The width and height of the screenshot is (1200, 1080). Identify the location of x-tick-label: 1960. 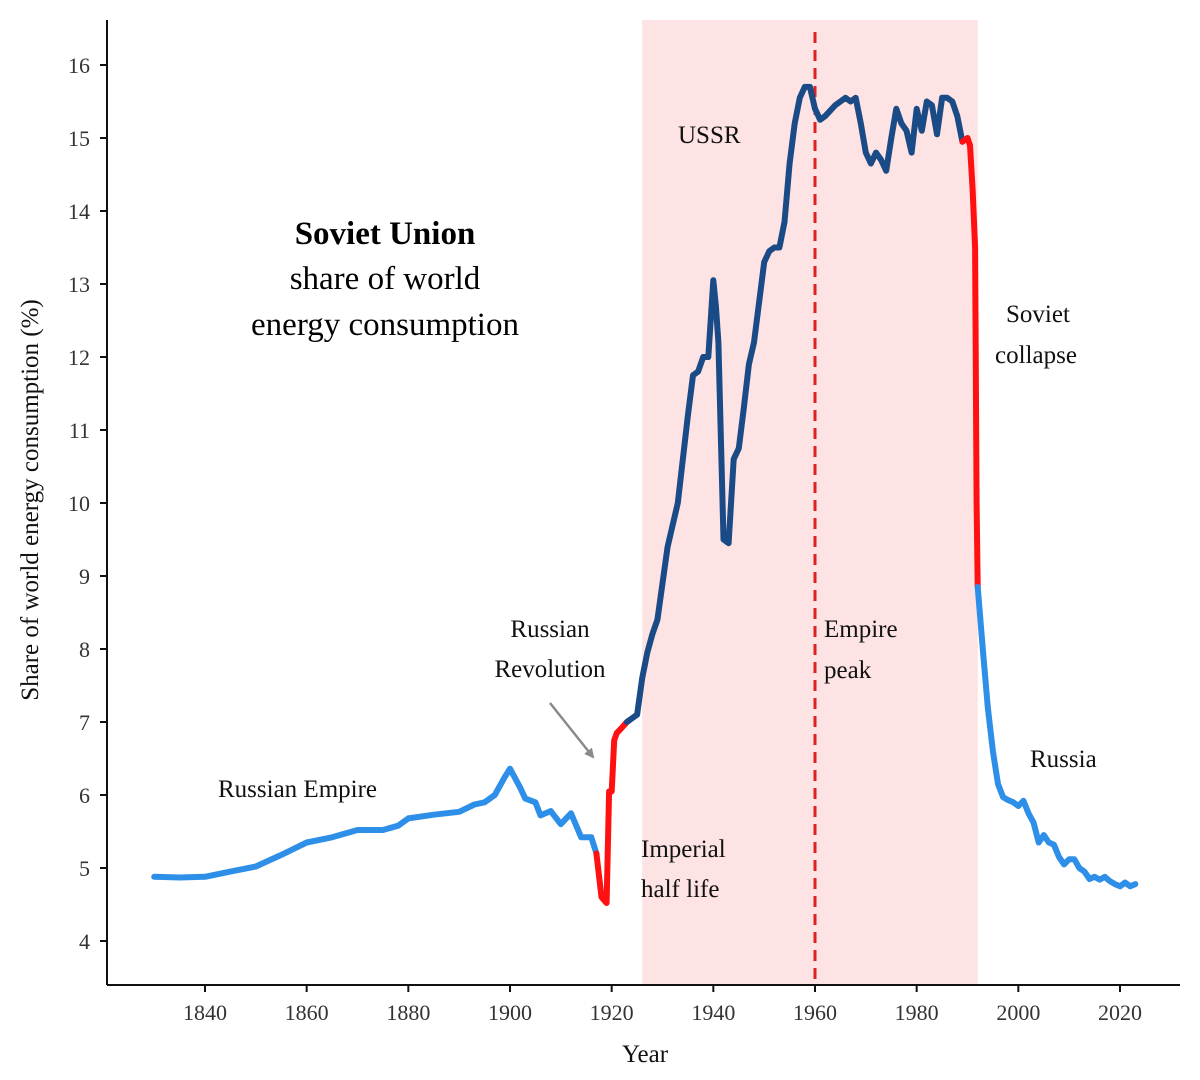
(815, 1012).